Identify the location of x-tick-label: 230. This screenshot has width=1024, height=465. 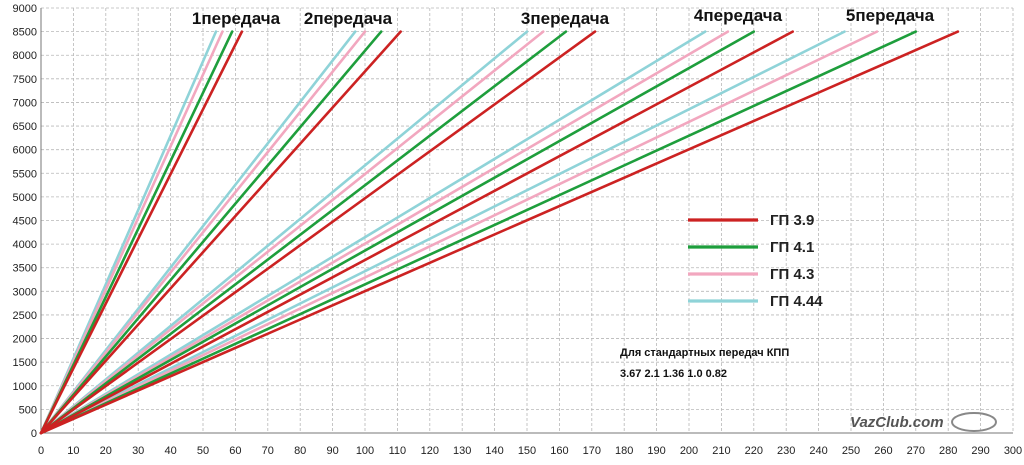
(786, 451).